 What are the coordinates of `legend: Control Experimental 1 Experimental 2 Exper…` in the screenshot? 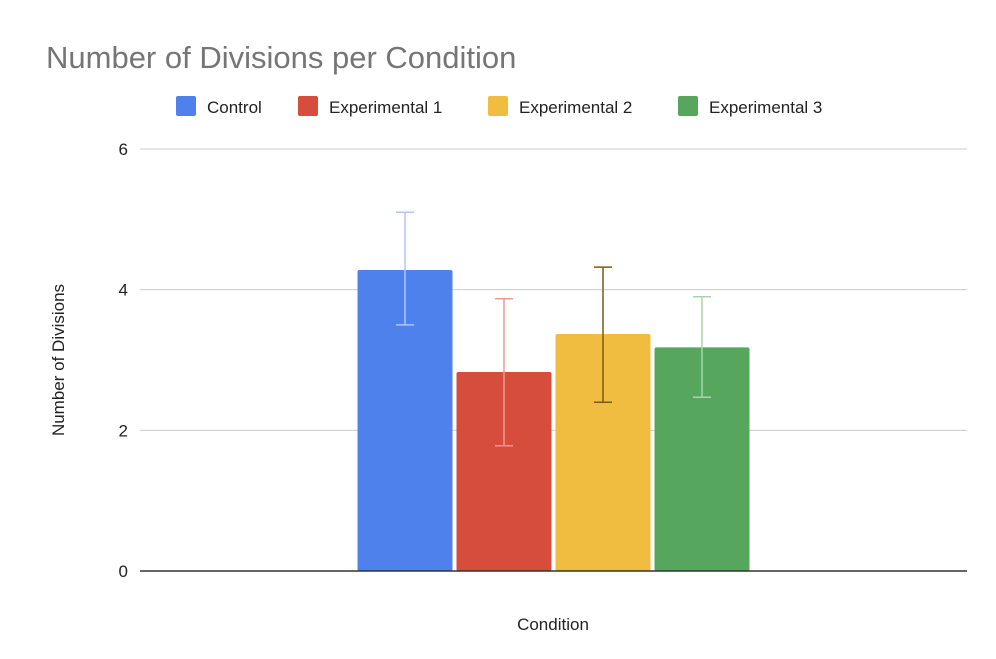 It's located at (499, 106).